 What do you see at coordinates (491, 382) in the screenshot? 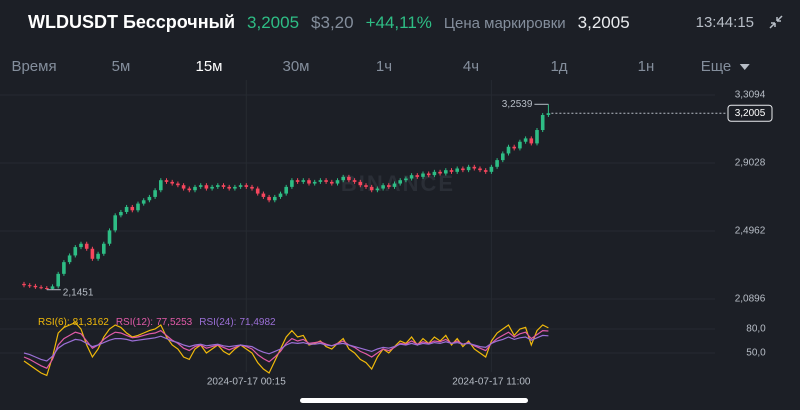
I see `x-tick-label: 2024-07-17 11:00` at bounding box center [491, 382].